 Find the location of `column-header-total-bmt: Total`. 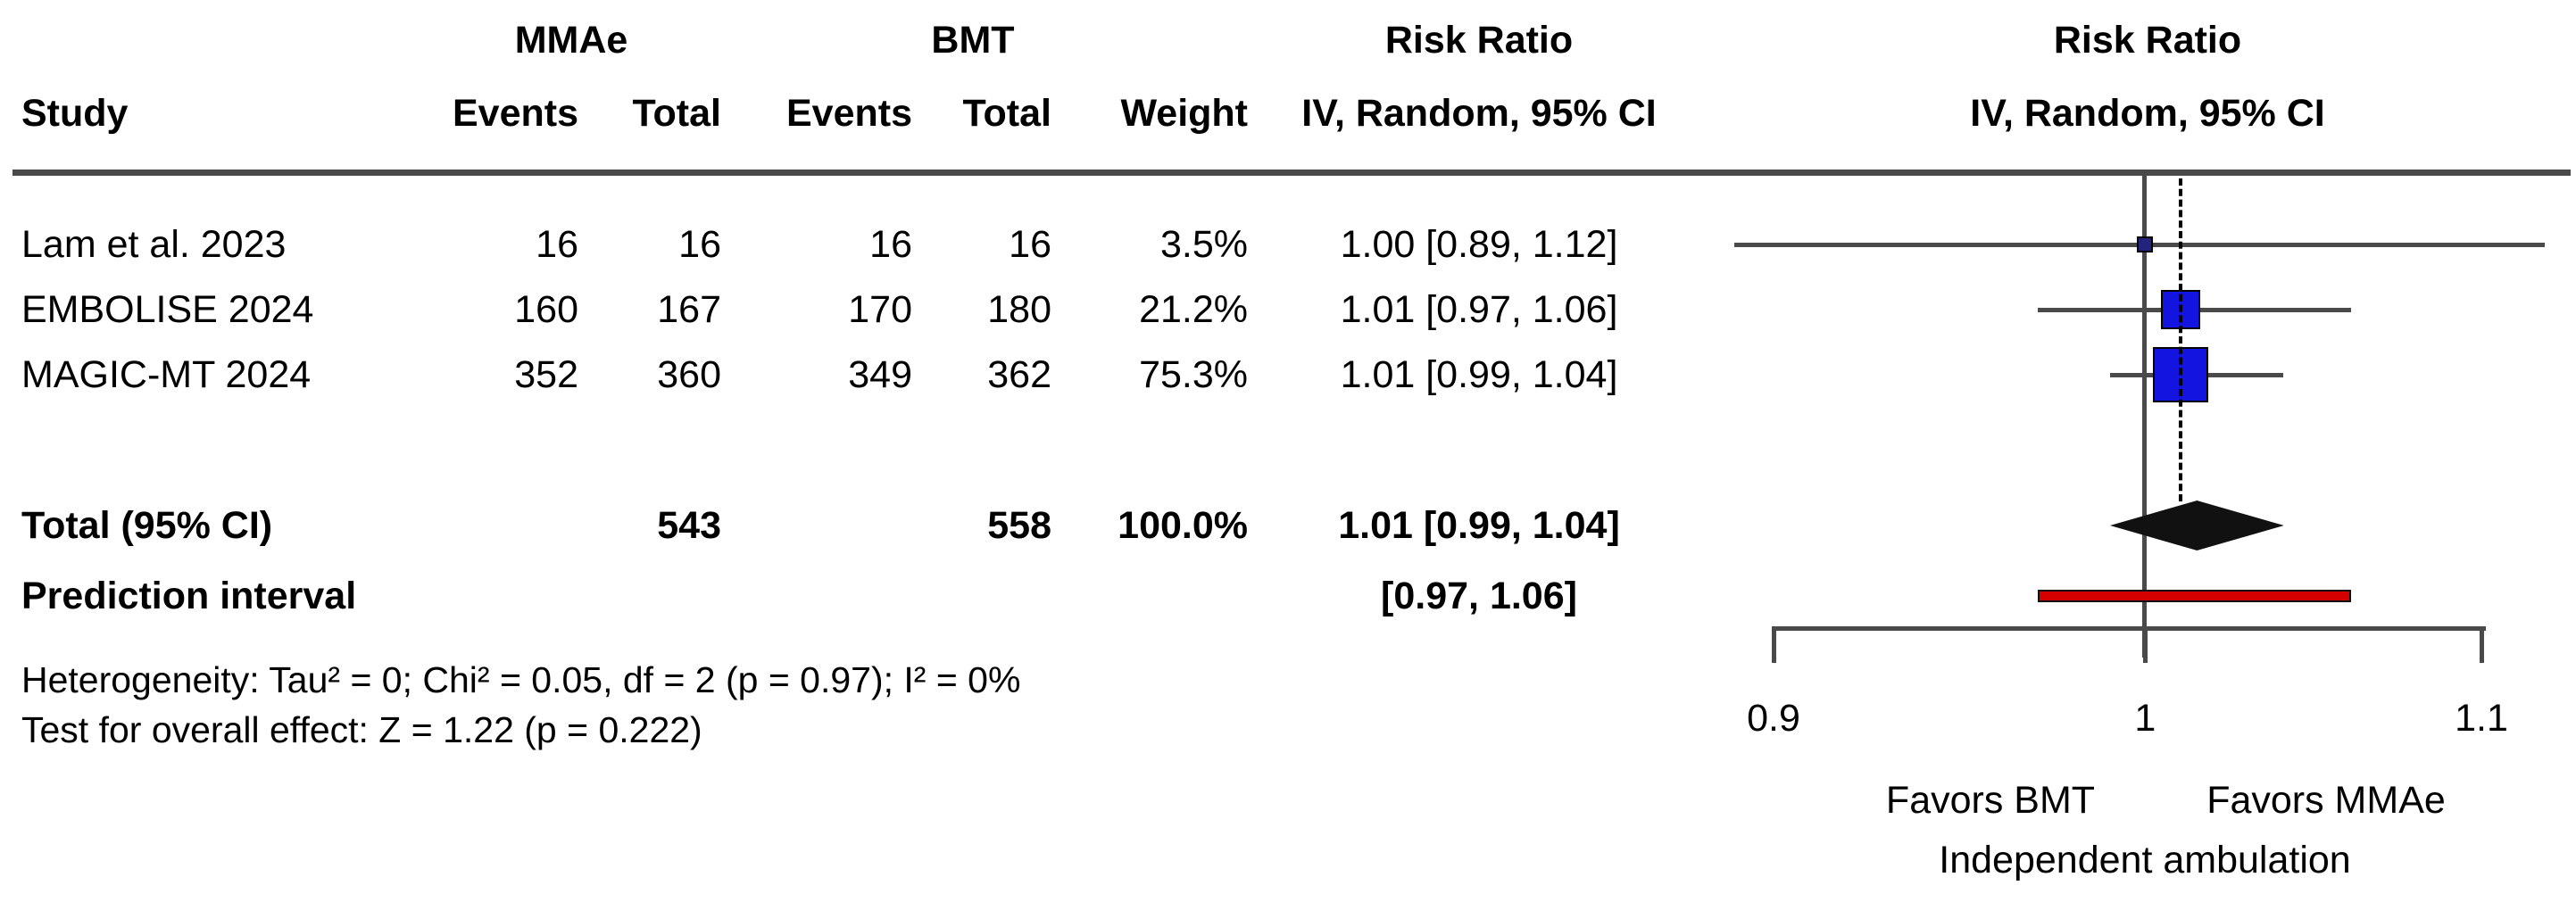

column-header-total-bmt: Total is located at coordinates (1007, 113).